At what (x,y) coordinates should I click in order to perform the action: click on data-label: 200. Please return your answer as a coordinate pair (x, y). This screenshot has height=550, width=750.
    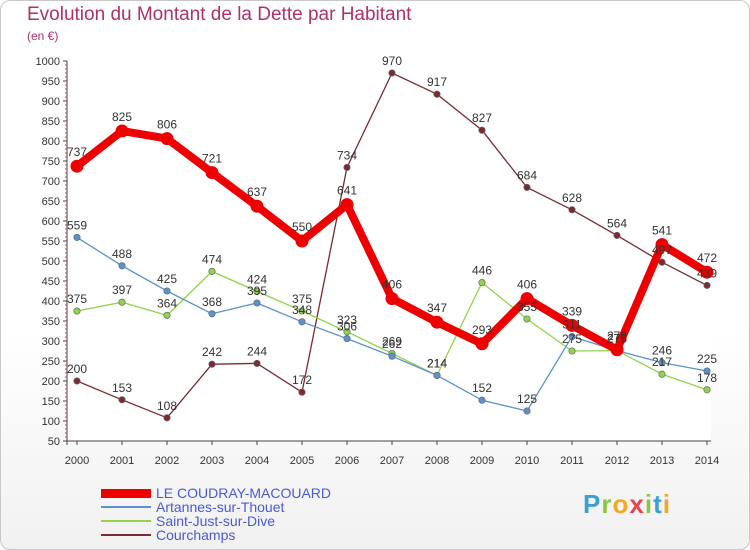
    Looking at the image, I should click on (77, 369).